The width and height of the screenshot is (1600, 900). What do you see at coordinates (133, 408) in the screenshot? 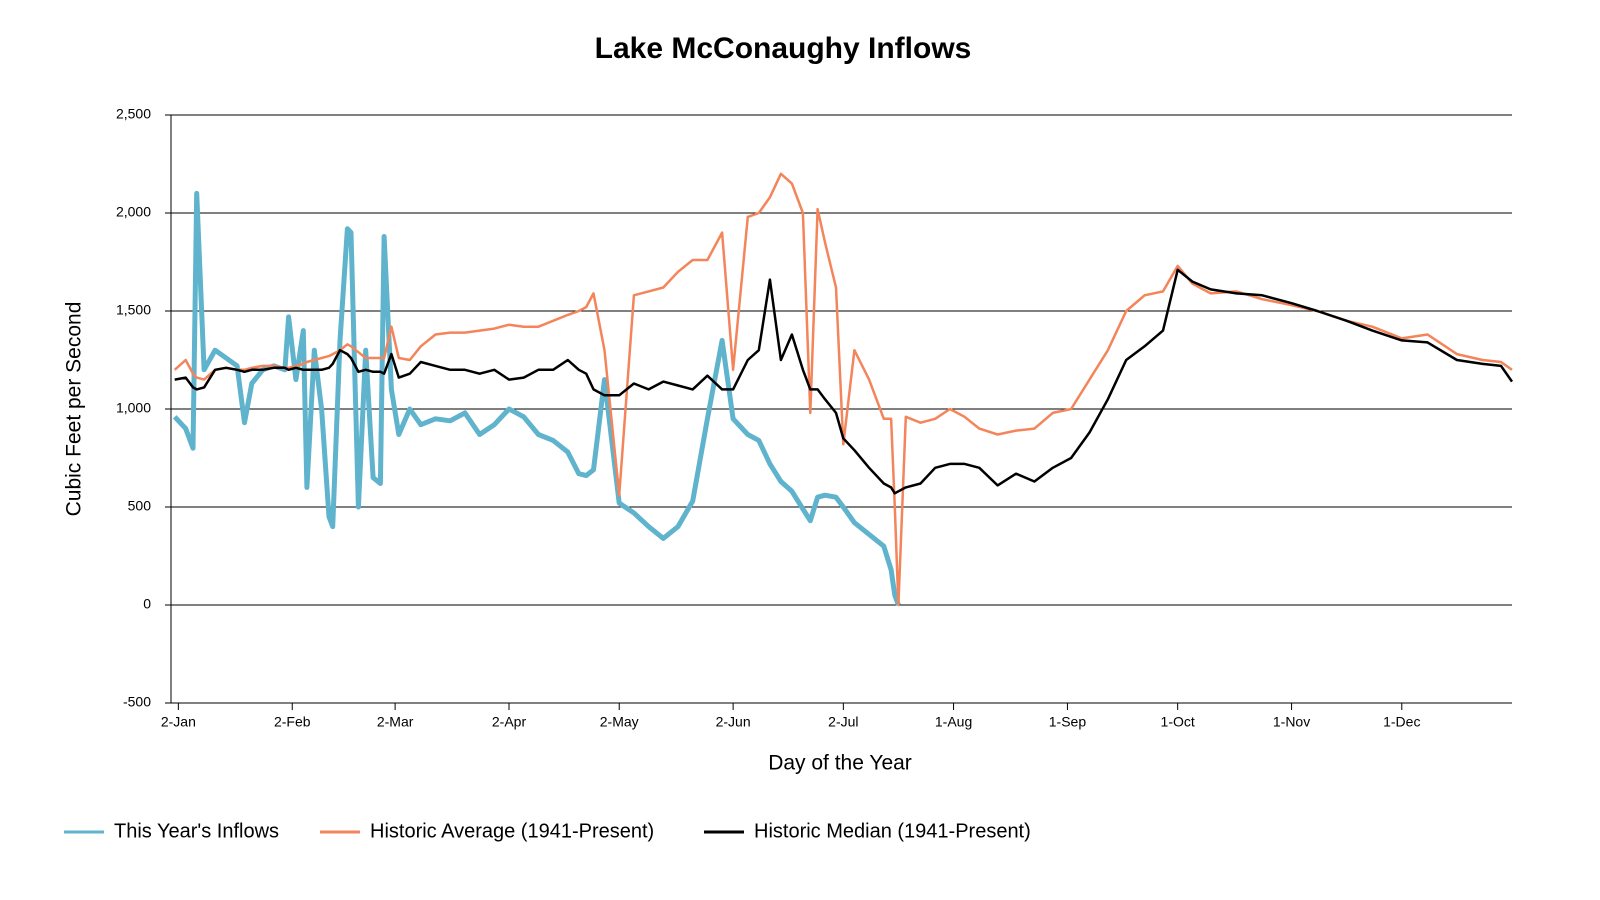
I see `y-tick-label: 1,000` at bounding box center [133, 408].